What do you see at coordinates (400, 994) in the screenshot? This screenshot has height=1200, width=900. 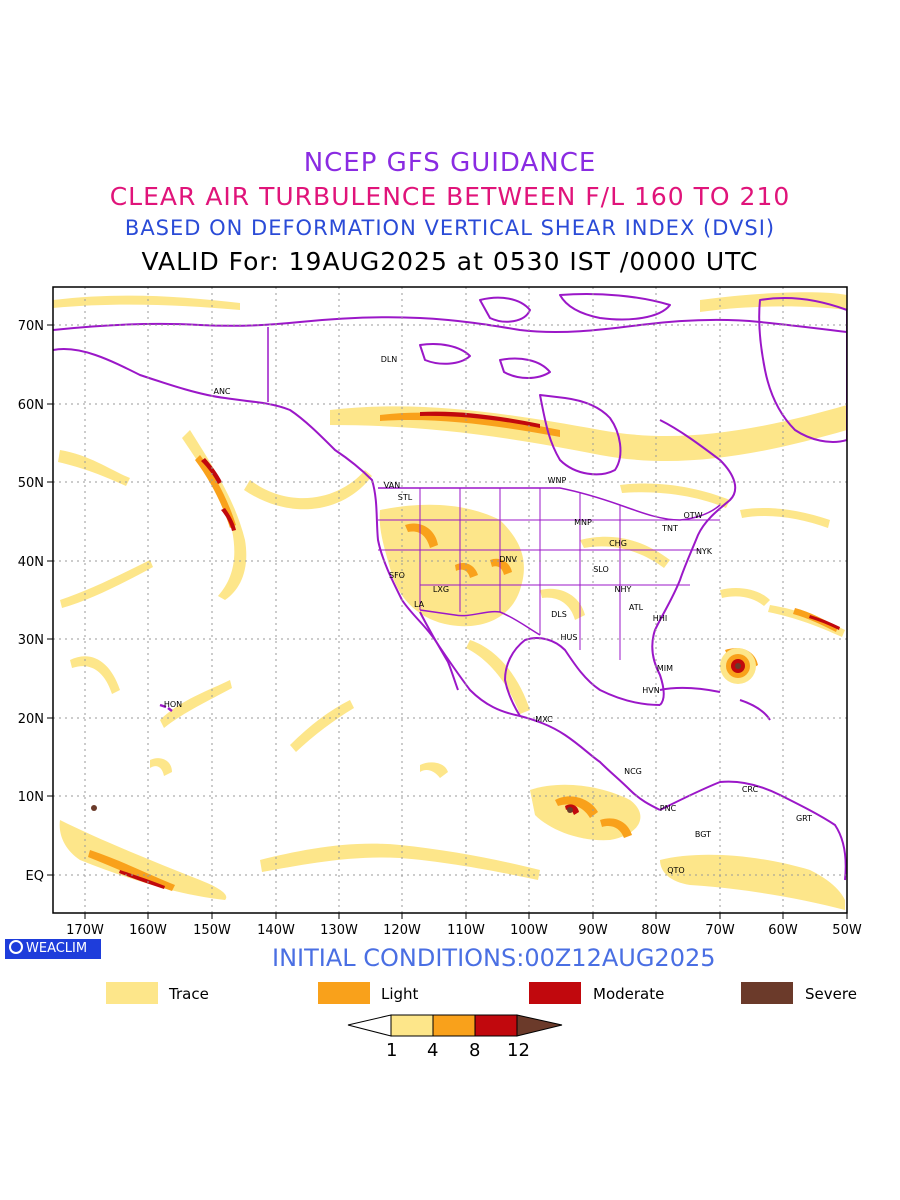 I see `legend-label-light: Light` at bounding box center [400, 994].